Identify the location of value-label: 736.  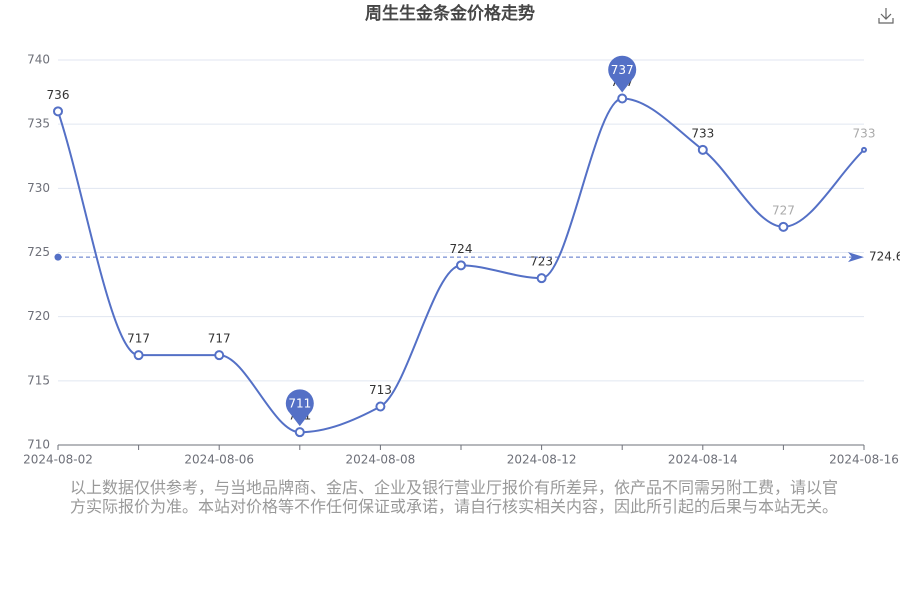
(58, 95).